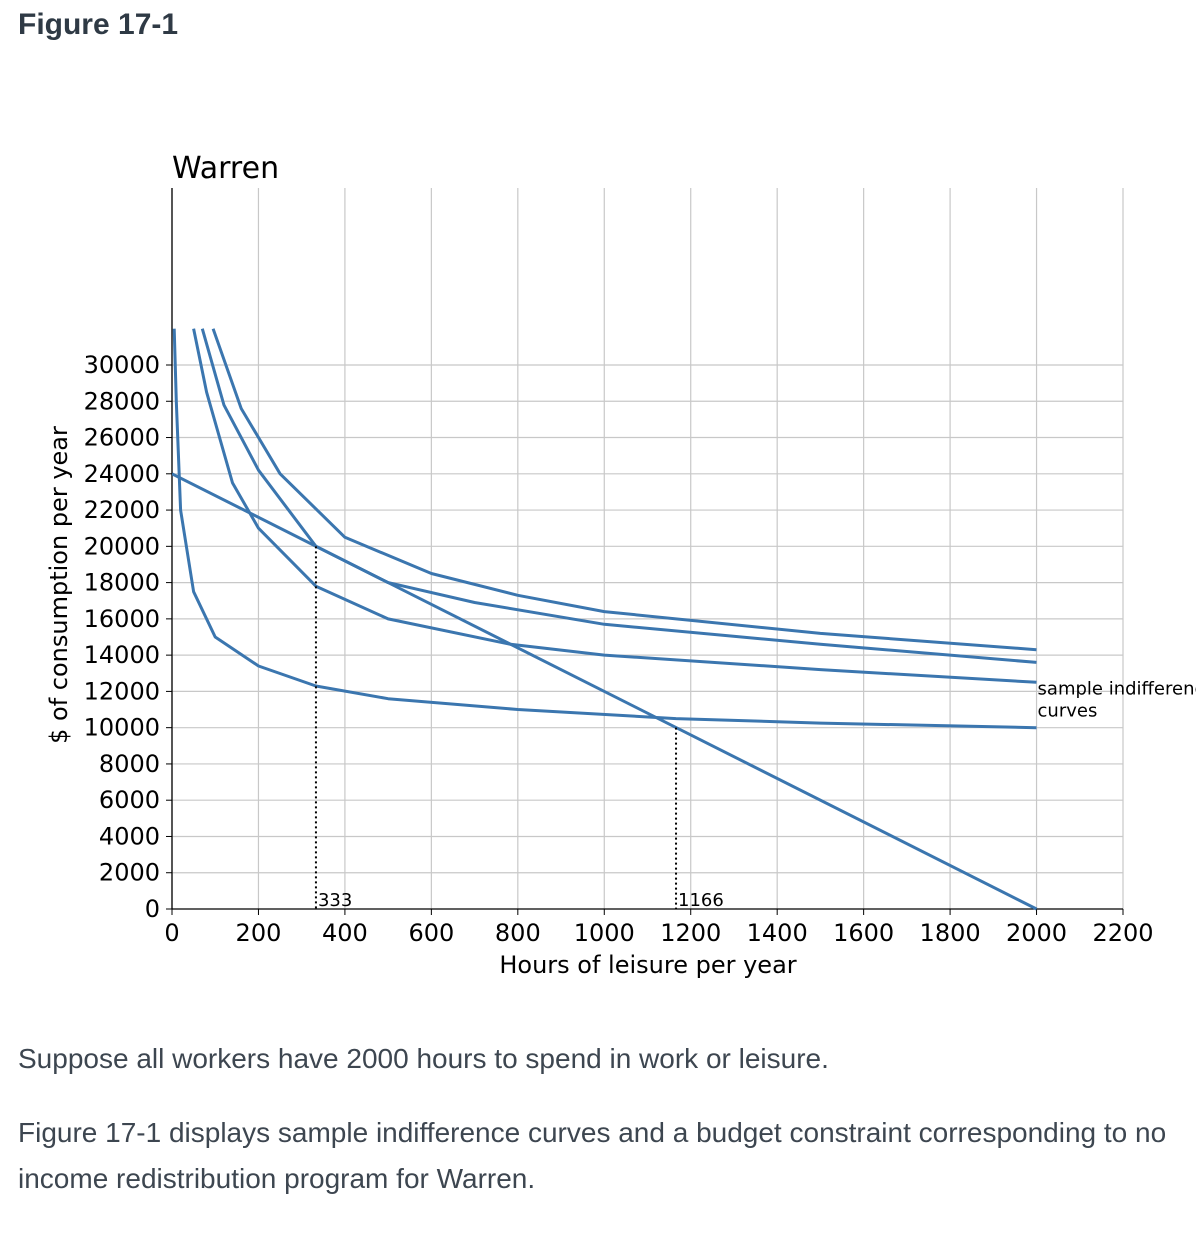 The image size is (1196, 1250). What do you see at coordinates (259, 933) in the screenshot?
I see `x-tick-label: 200` at bounding box center [259, 933].